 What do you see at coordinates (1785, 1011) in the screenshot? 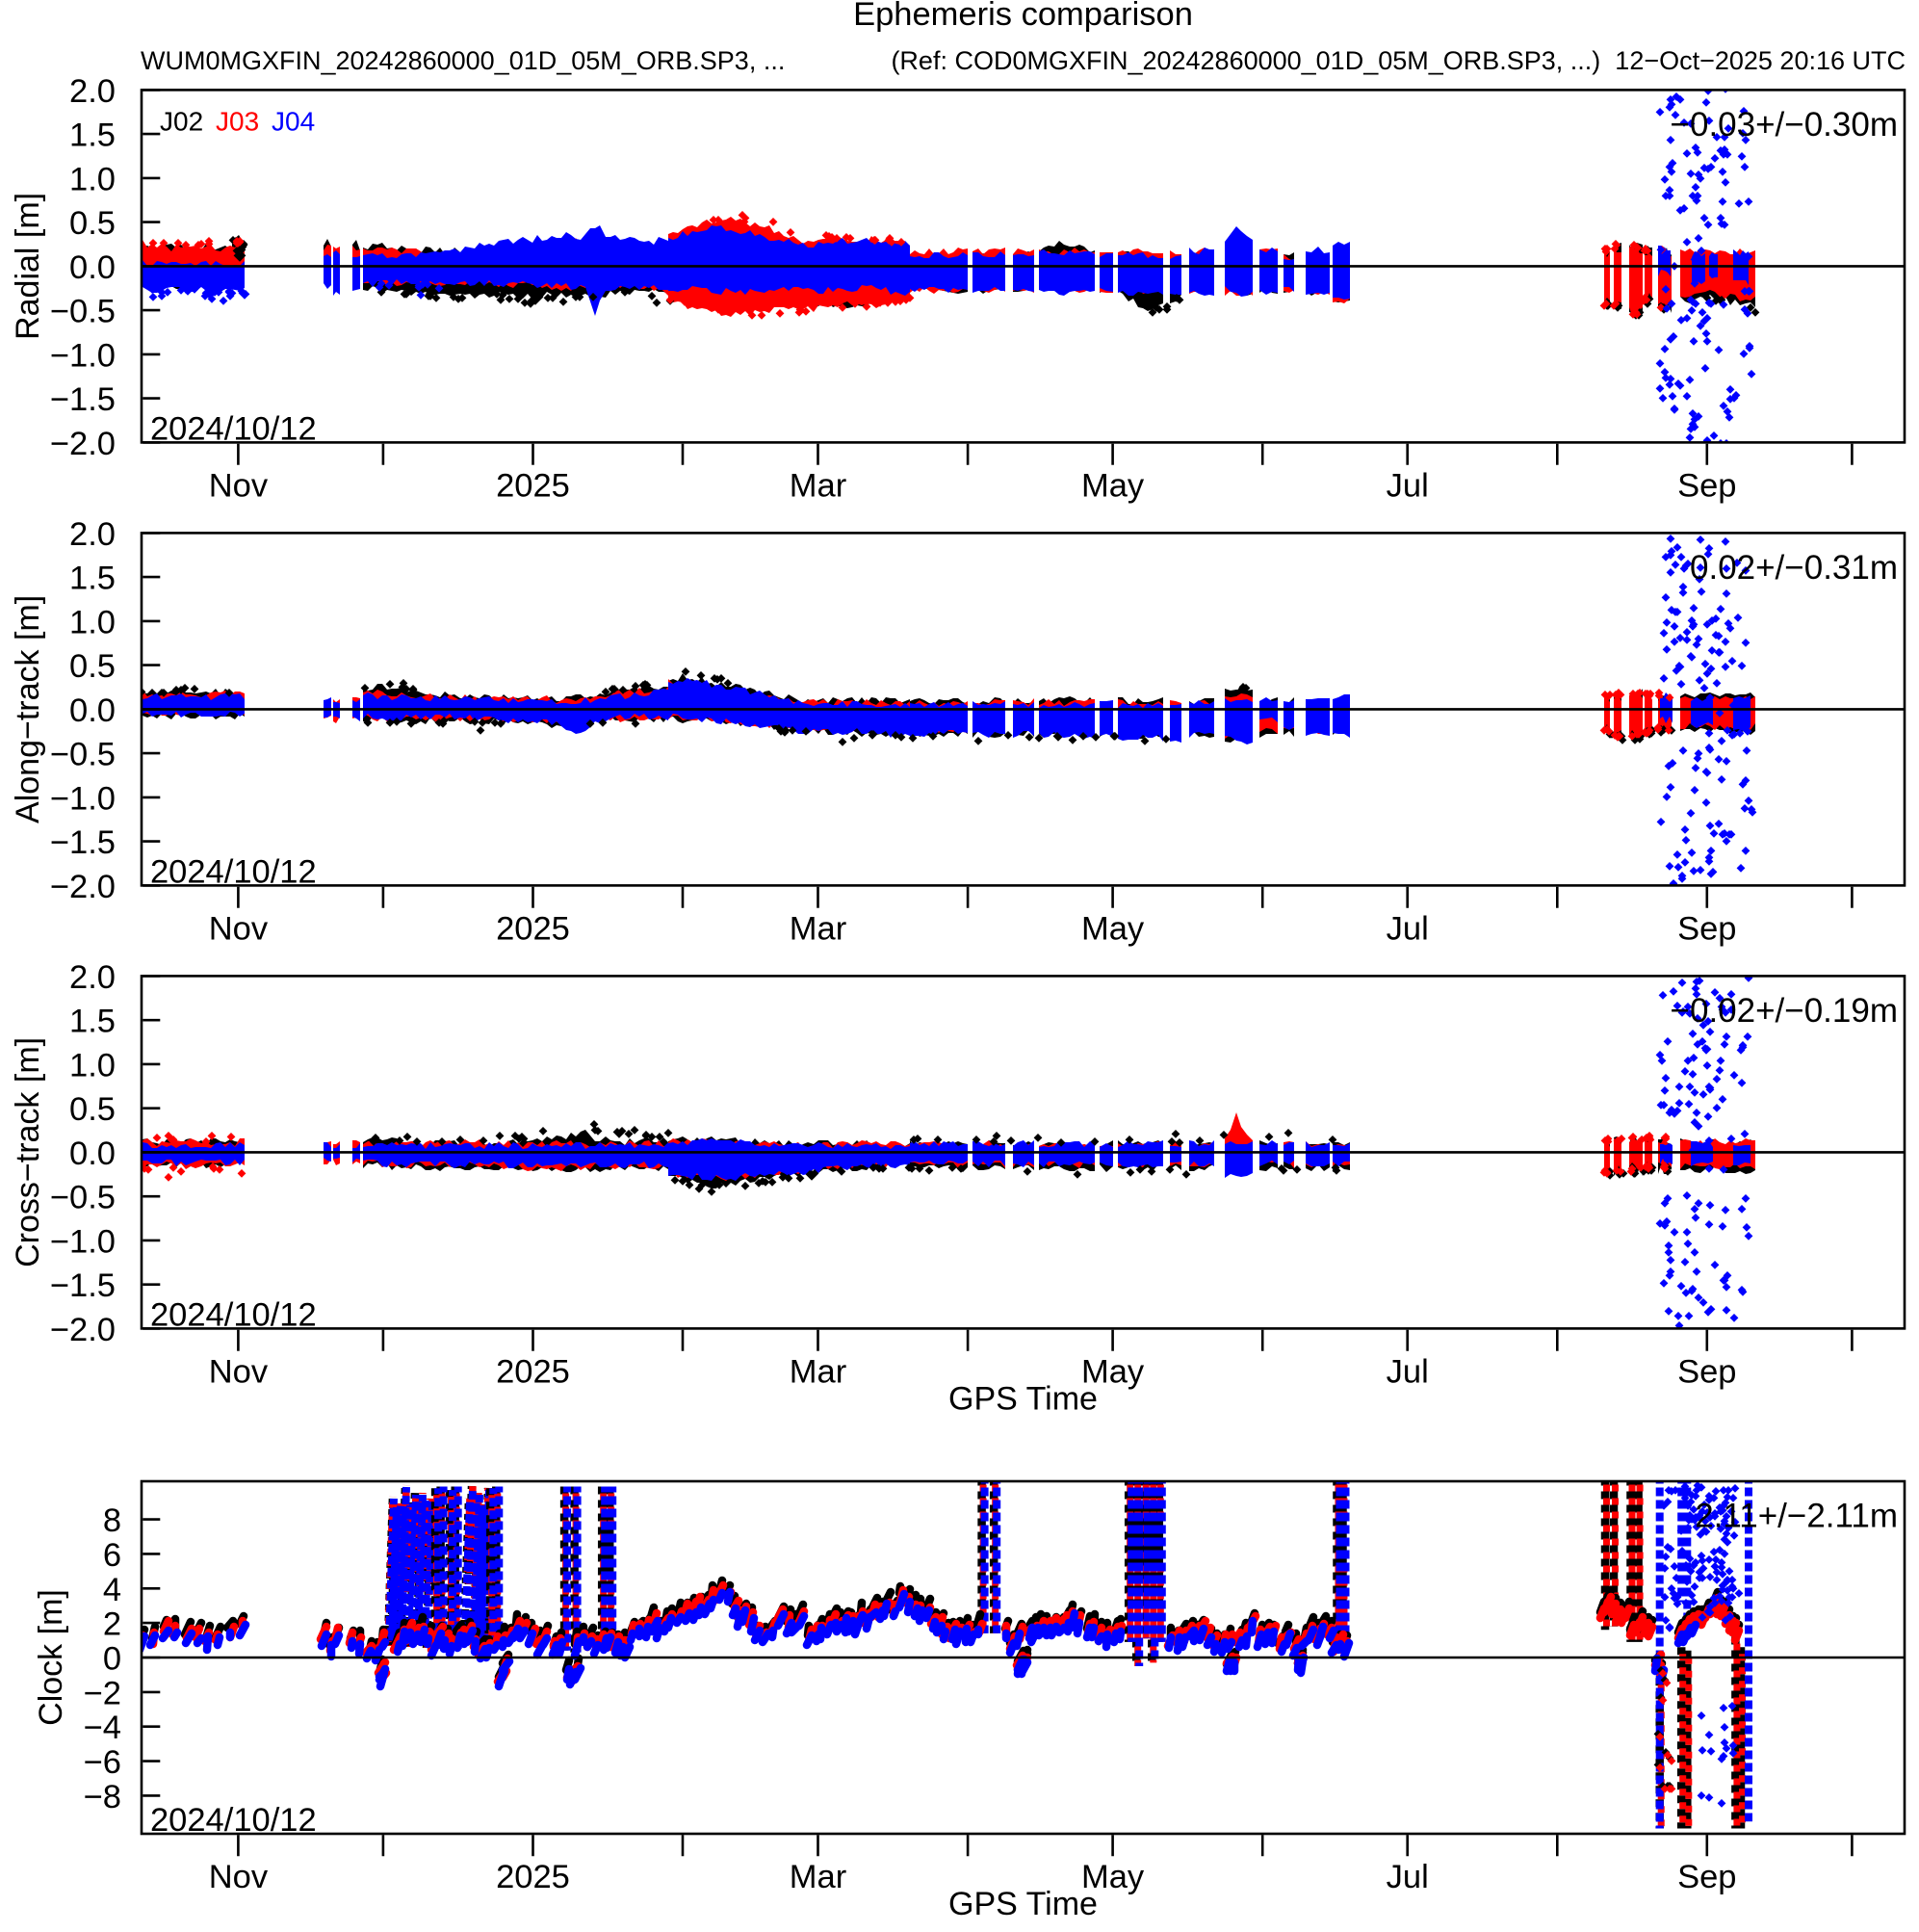
I see `svg-text: −0.02+/−0.19m` at bounding box center [1785, 1011].